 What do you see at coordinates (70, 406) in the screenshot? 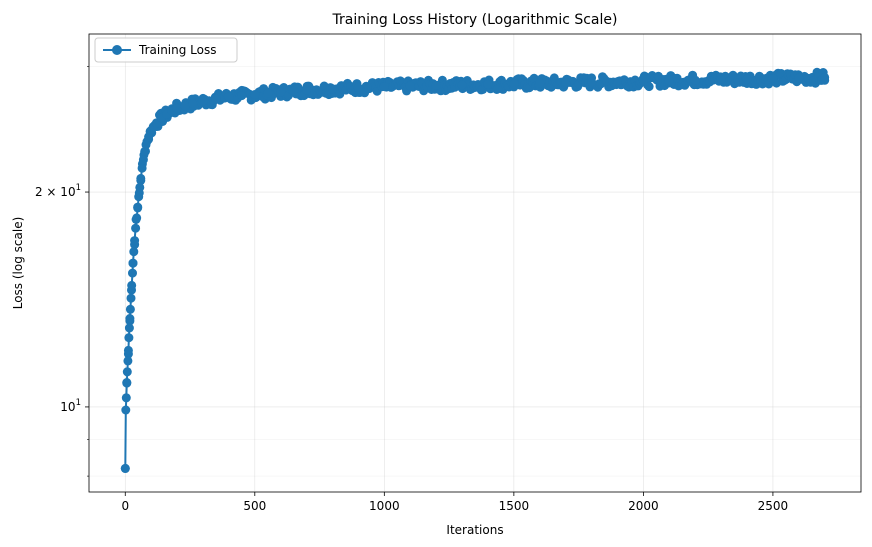
I see `y-tick-label: 101` at bounding box center [70, 406].